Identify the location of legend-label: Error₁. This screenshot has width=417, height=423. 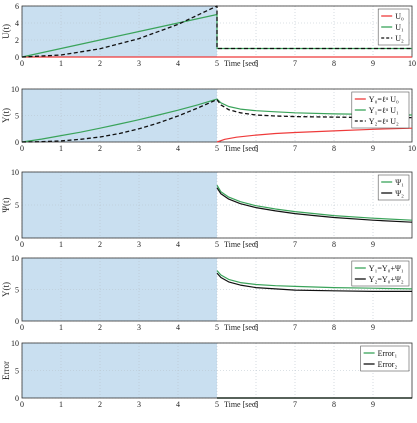
(388, 353).